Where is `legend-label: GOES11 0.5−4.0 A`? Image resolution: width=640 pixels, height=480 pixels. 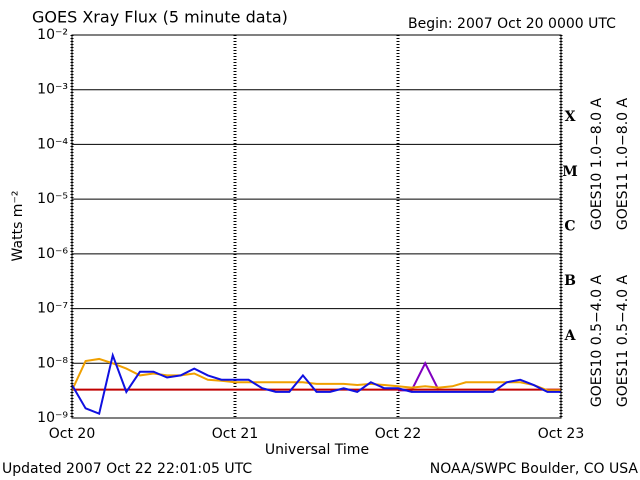 legend-label: GOES11 0.5−4.0 A is located at coordinates (623, 341).